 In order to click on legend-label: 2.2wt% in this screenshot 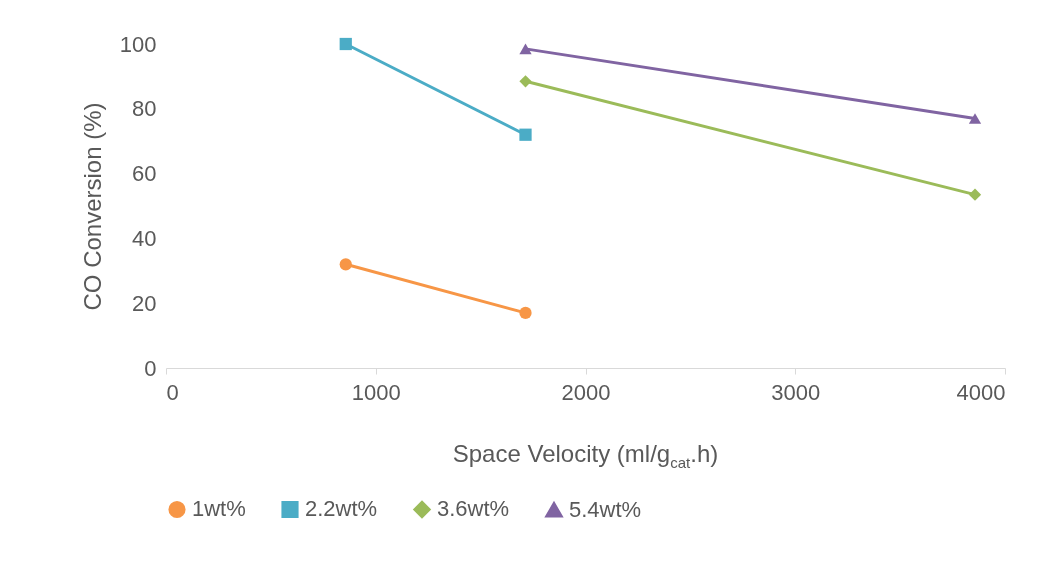, I will do `click(341, 509)`.